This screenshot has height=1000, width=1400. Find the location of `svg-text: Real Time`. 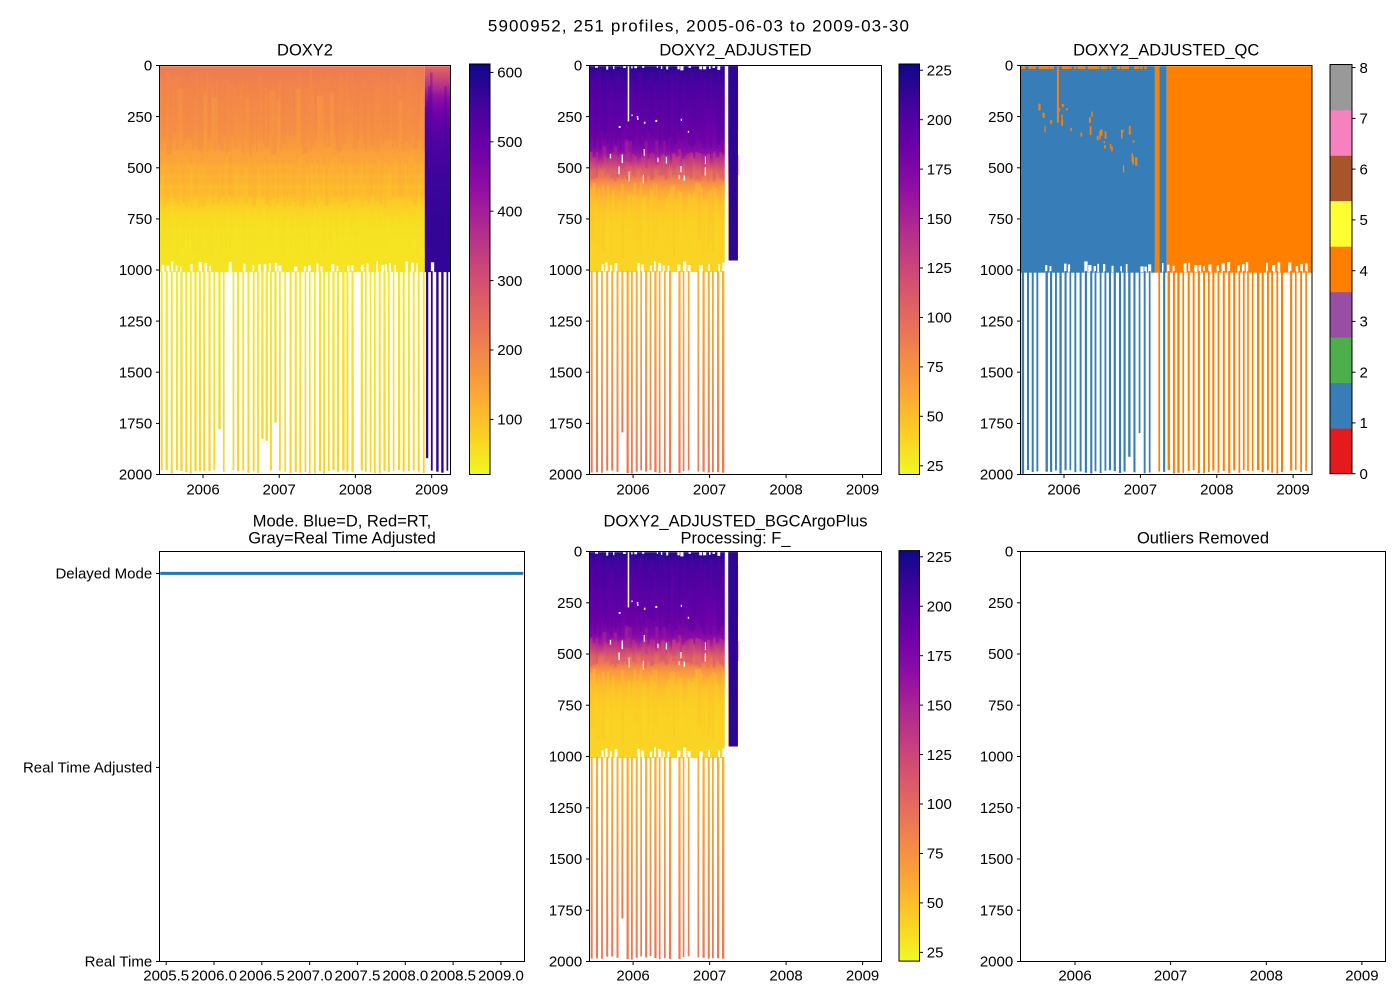

svg-text: Real Time is located at coordinates (119, 962).